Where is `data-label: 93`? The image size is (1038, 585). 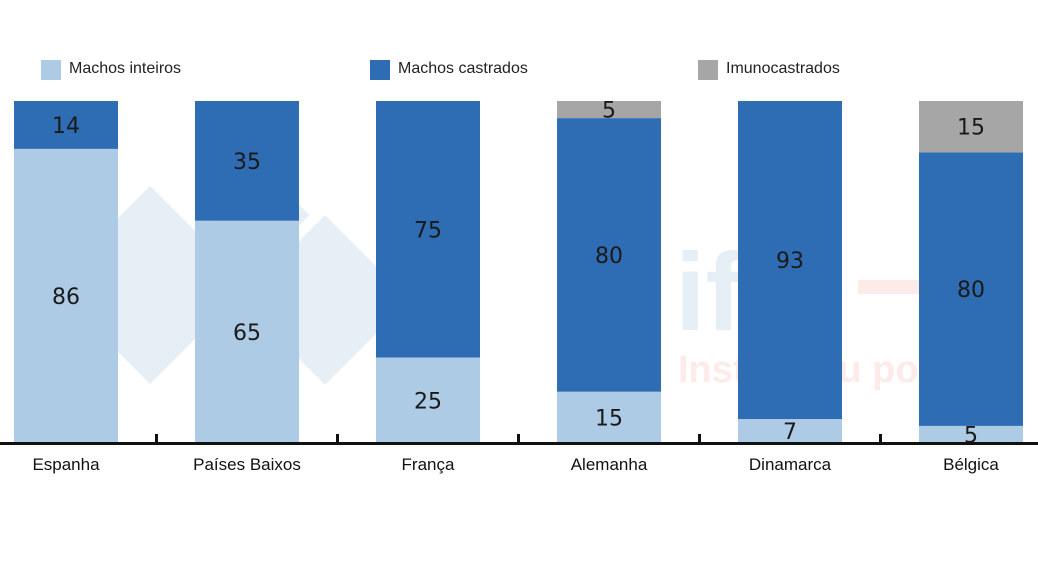
data-label: 93 is located at coordinates (790, 261).